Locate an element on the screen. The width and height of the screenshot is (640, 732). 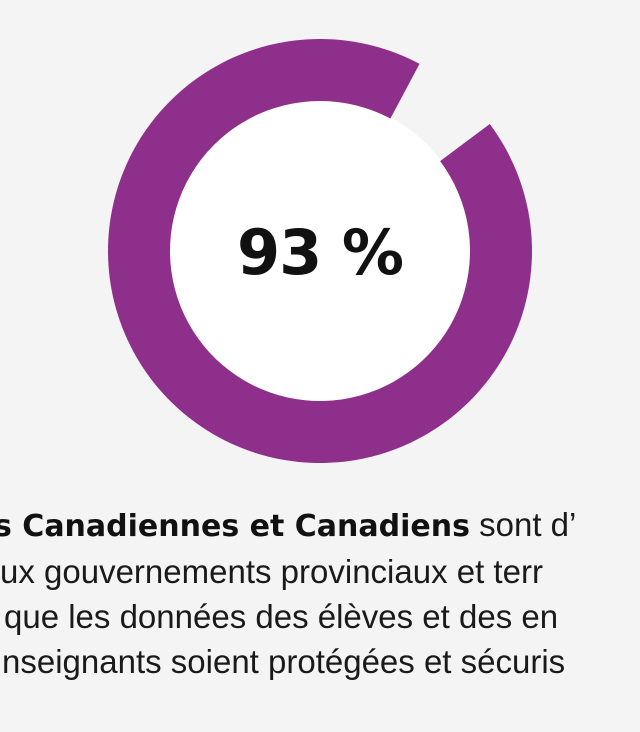
caption-bold-phrase: s Canadiennes et Canadiens is located at coordinates (235, 526).